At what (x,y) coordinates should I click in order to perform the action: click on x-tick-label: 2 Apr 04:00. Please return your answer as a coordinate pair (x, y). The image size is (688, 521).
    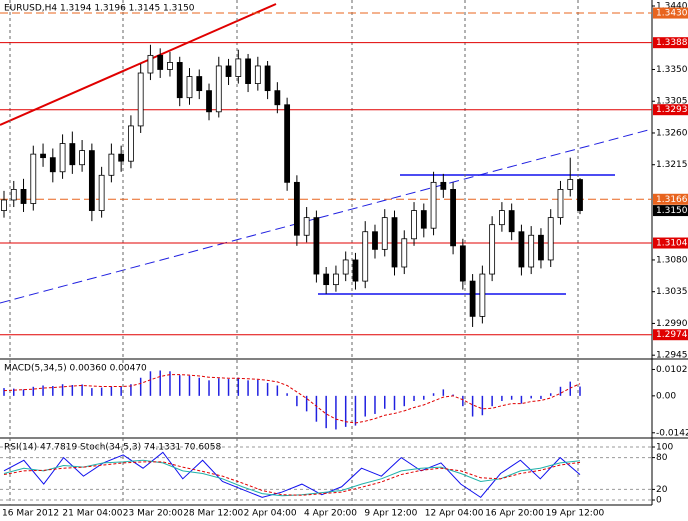
    Looking at the image, I should click on (270, 514).